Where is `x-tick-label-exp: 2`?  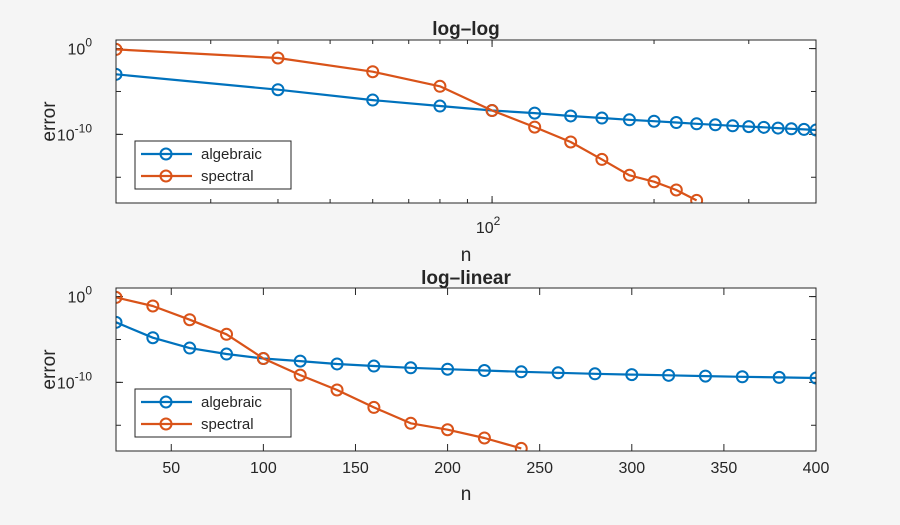
x-tick-label-exp: 2 is located at coordinates (497, 221).